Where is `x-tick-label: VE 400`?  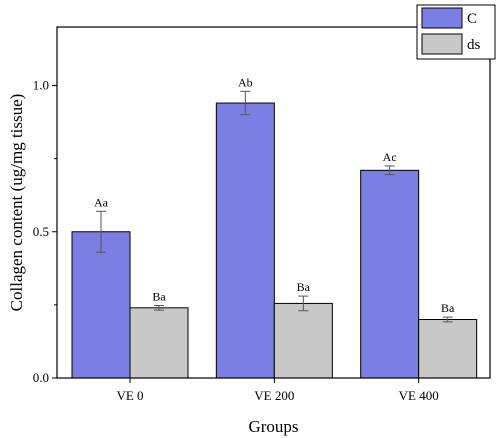 x-tick-label: VE 400 is located at coordinates (419, 395).